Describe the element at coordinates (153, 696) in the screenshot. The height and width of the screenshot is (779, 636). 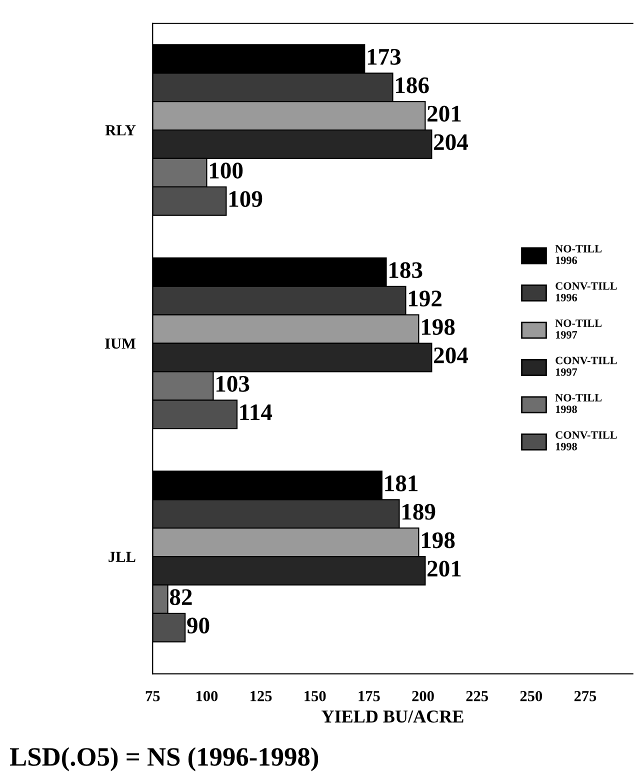
I see `x-tick-label: 75` at that location.